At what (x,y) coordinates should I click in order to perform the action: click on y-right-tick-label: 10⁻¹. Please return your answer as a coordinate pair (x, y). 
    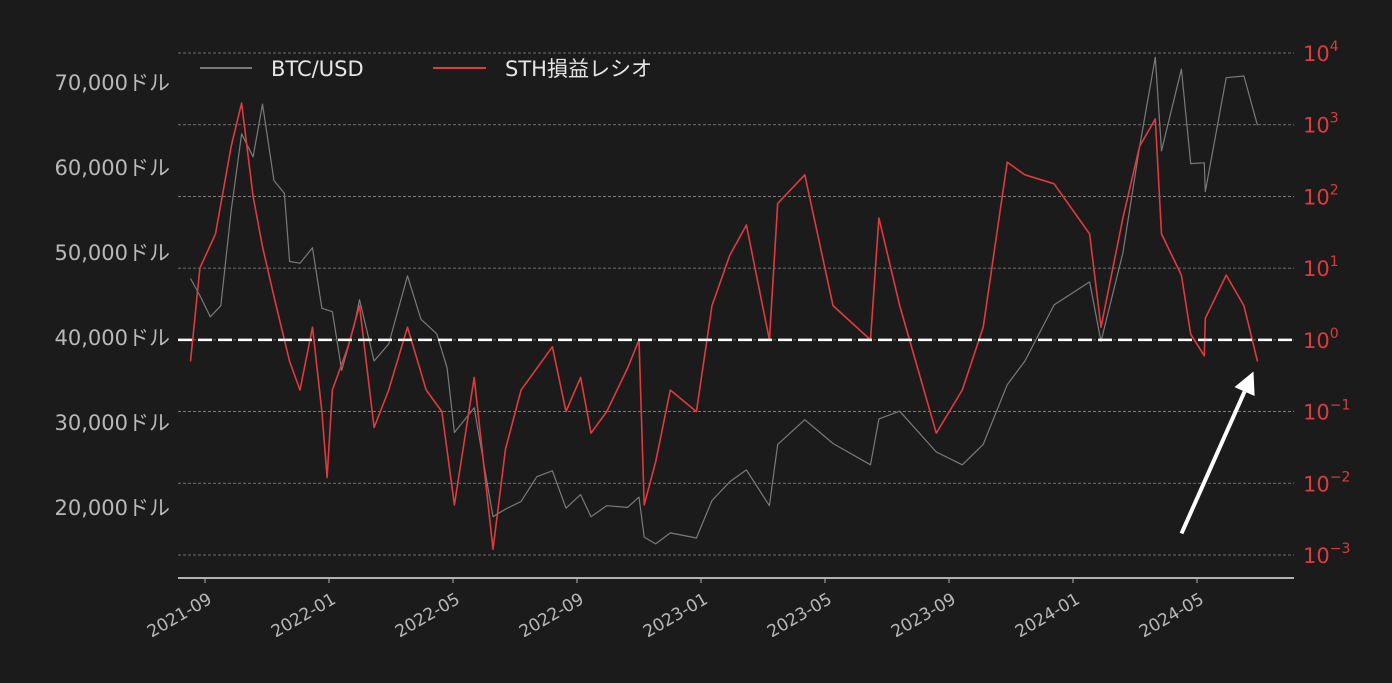
    Looking at the image, I should click on (1326, 411).